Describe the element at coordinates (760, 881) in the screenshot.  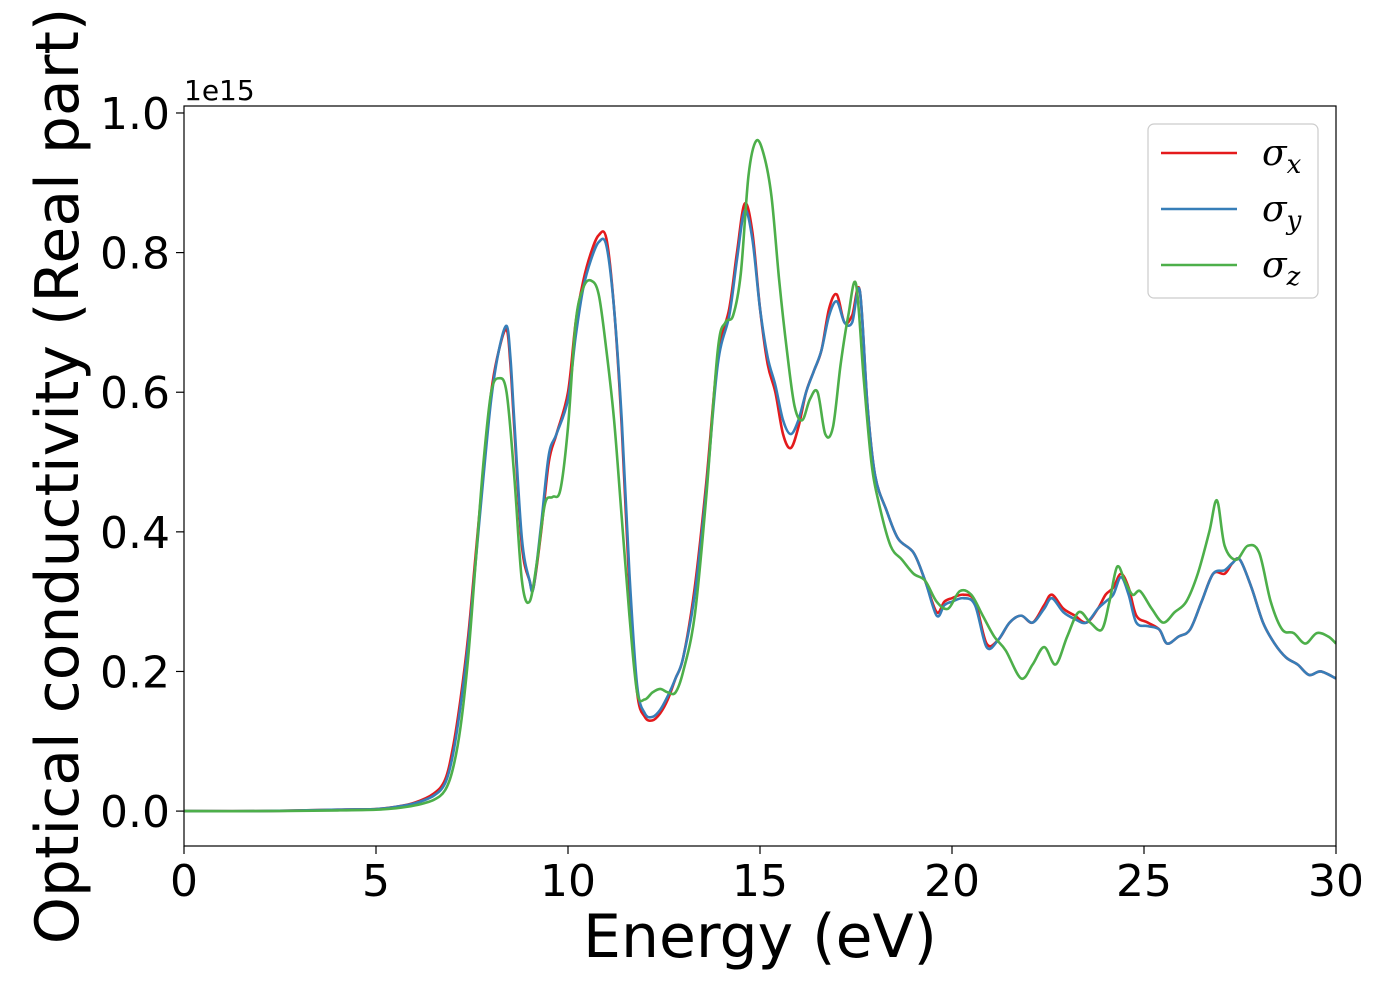
I see `x-tick-label: 15` at that location.